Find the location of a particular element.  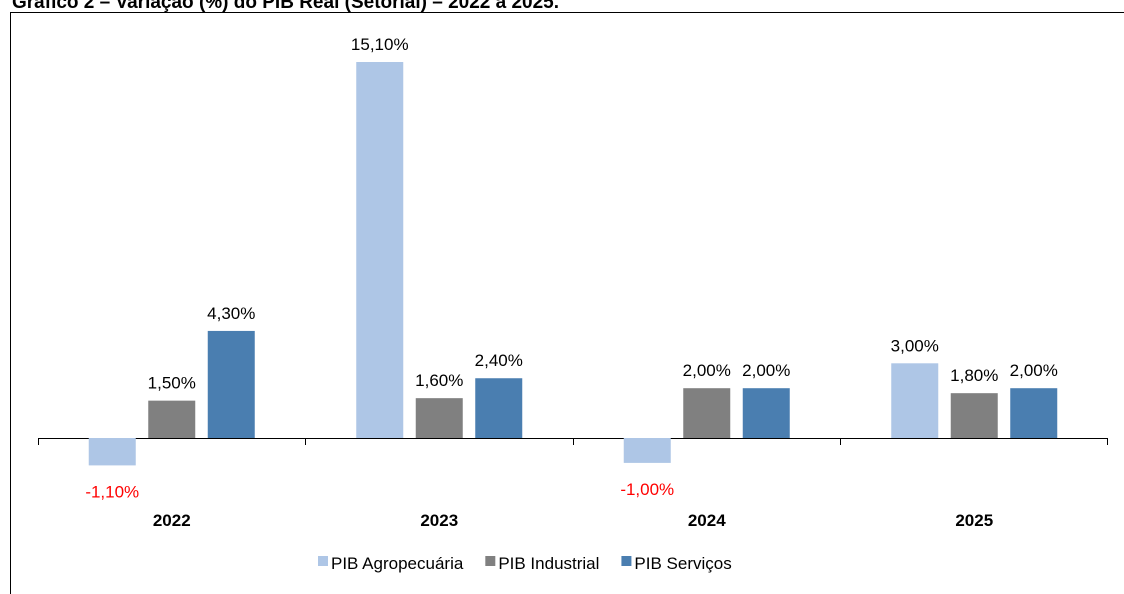

x-axis-ticks is located at coordinates (573, 441).